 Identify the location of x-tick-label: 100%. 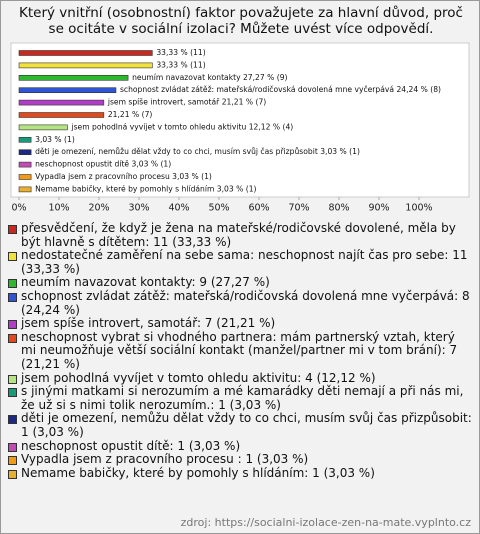
(418, 208).